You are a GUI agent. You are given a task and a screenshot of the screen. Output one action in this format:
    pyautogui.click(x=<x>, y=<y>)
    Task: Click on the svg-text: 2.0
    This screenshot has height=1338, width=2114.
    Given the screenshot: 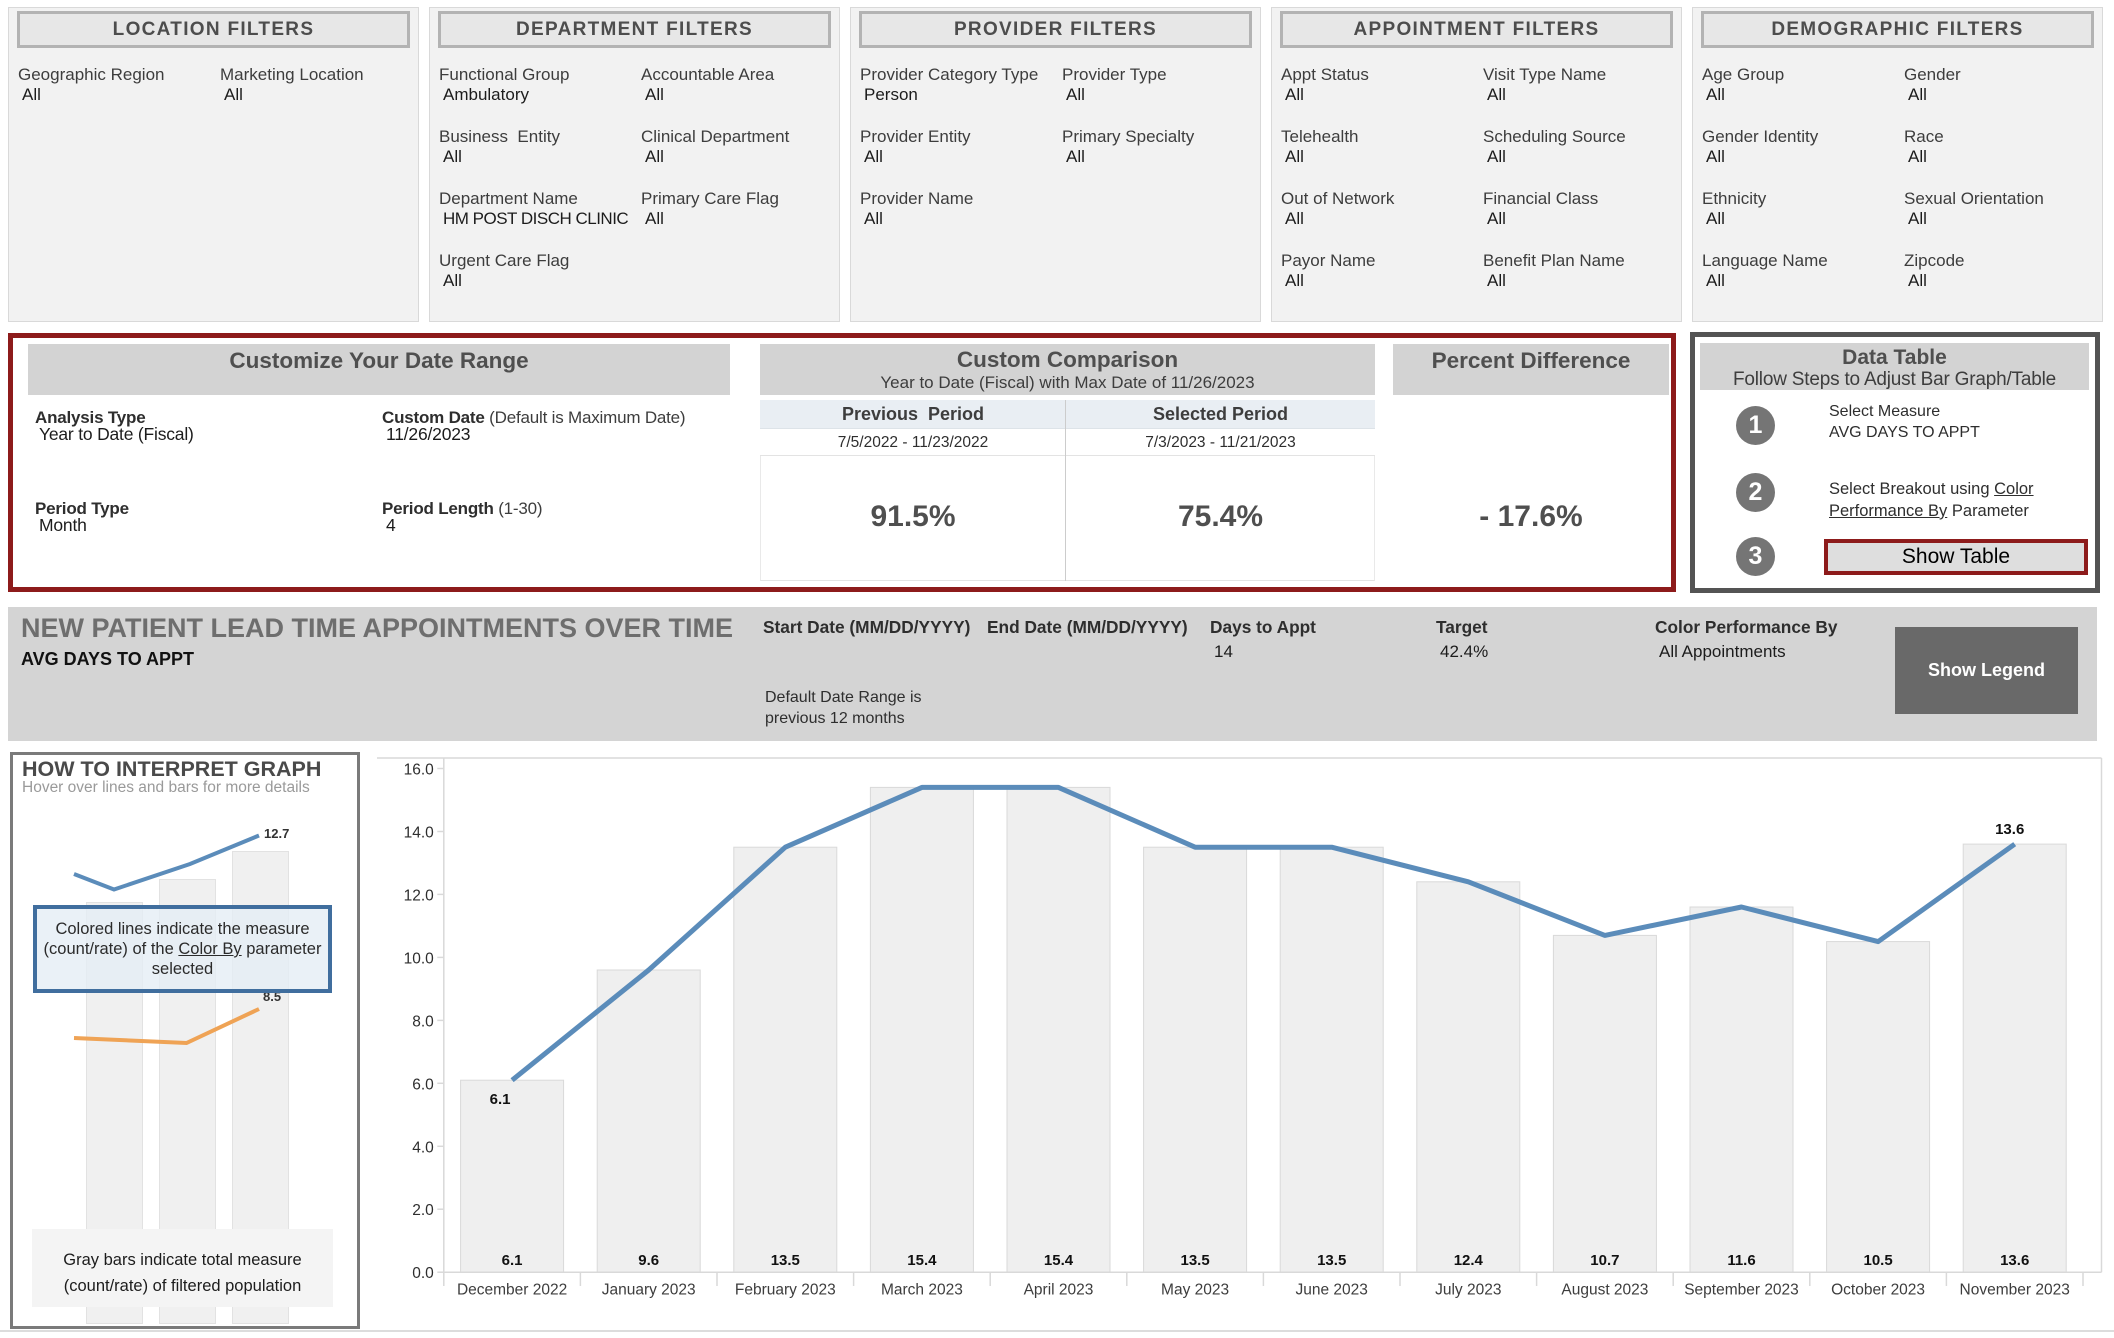 What is the action you would take?
    pyautogui.click(x=423, y=1210)
    